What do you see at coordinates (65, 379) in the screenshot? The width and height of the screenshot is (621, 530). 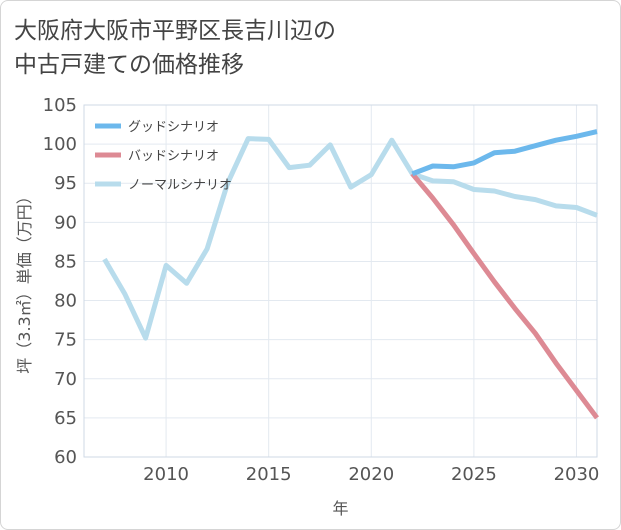 I see `y-tick-label: 70` at bounding box center [65, 379].